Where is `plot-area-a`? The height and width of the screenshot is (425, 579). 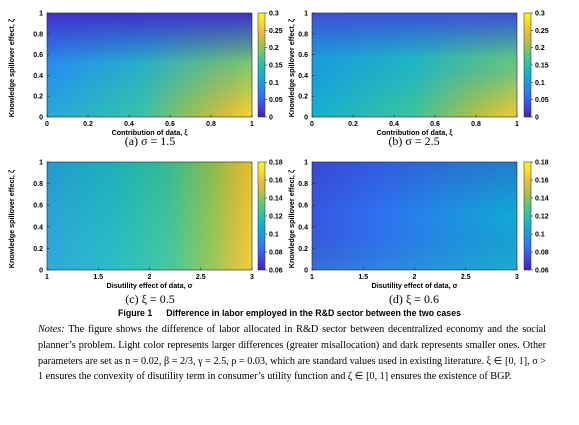
plot-area-a is located at coordinates (149, 65).